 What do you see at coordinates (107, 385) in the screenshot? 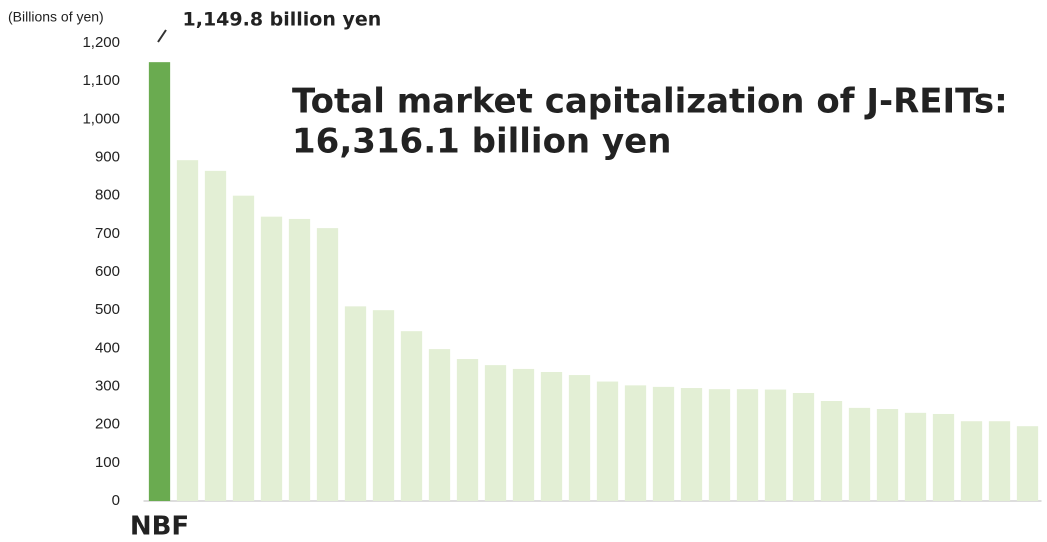
I see `y-tick-label: 300` at bounding box center [107, 385].